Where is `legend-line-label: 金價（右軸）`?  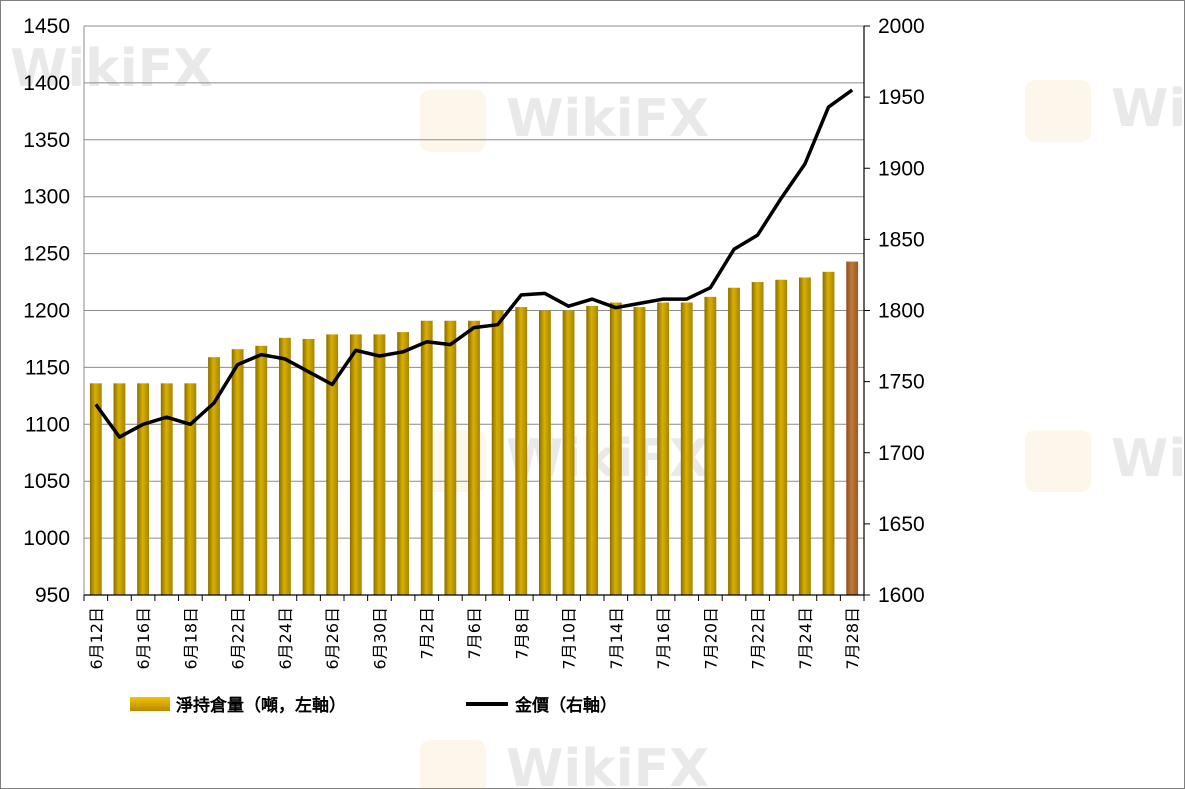 legend-line-label: 金價（右軸） is located at coordinates (565, 705).